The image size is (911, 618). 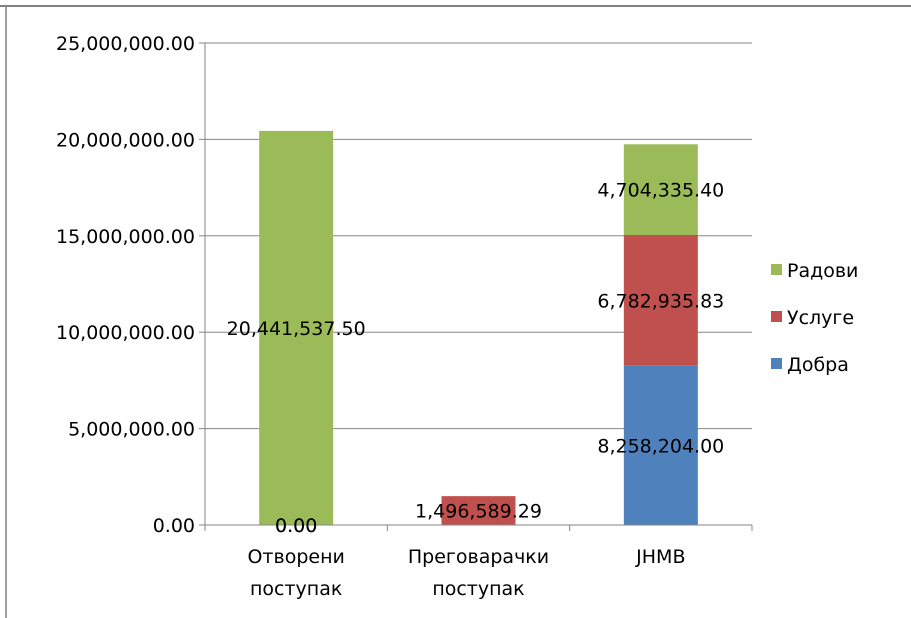 What do you see at coordinates (820, 318) in the screenshot?
I see `legend-label: Услуге` at bounding box center [820, 318].